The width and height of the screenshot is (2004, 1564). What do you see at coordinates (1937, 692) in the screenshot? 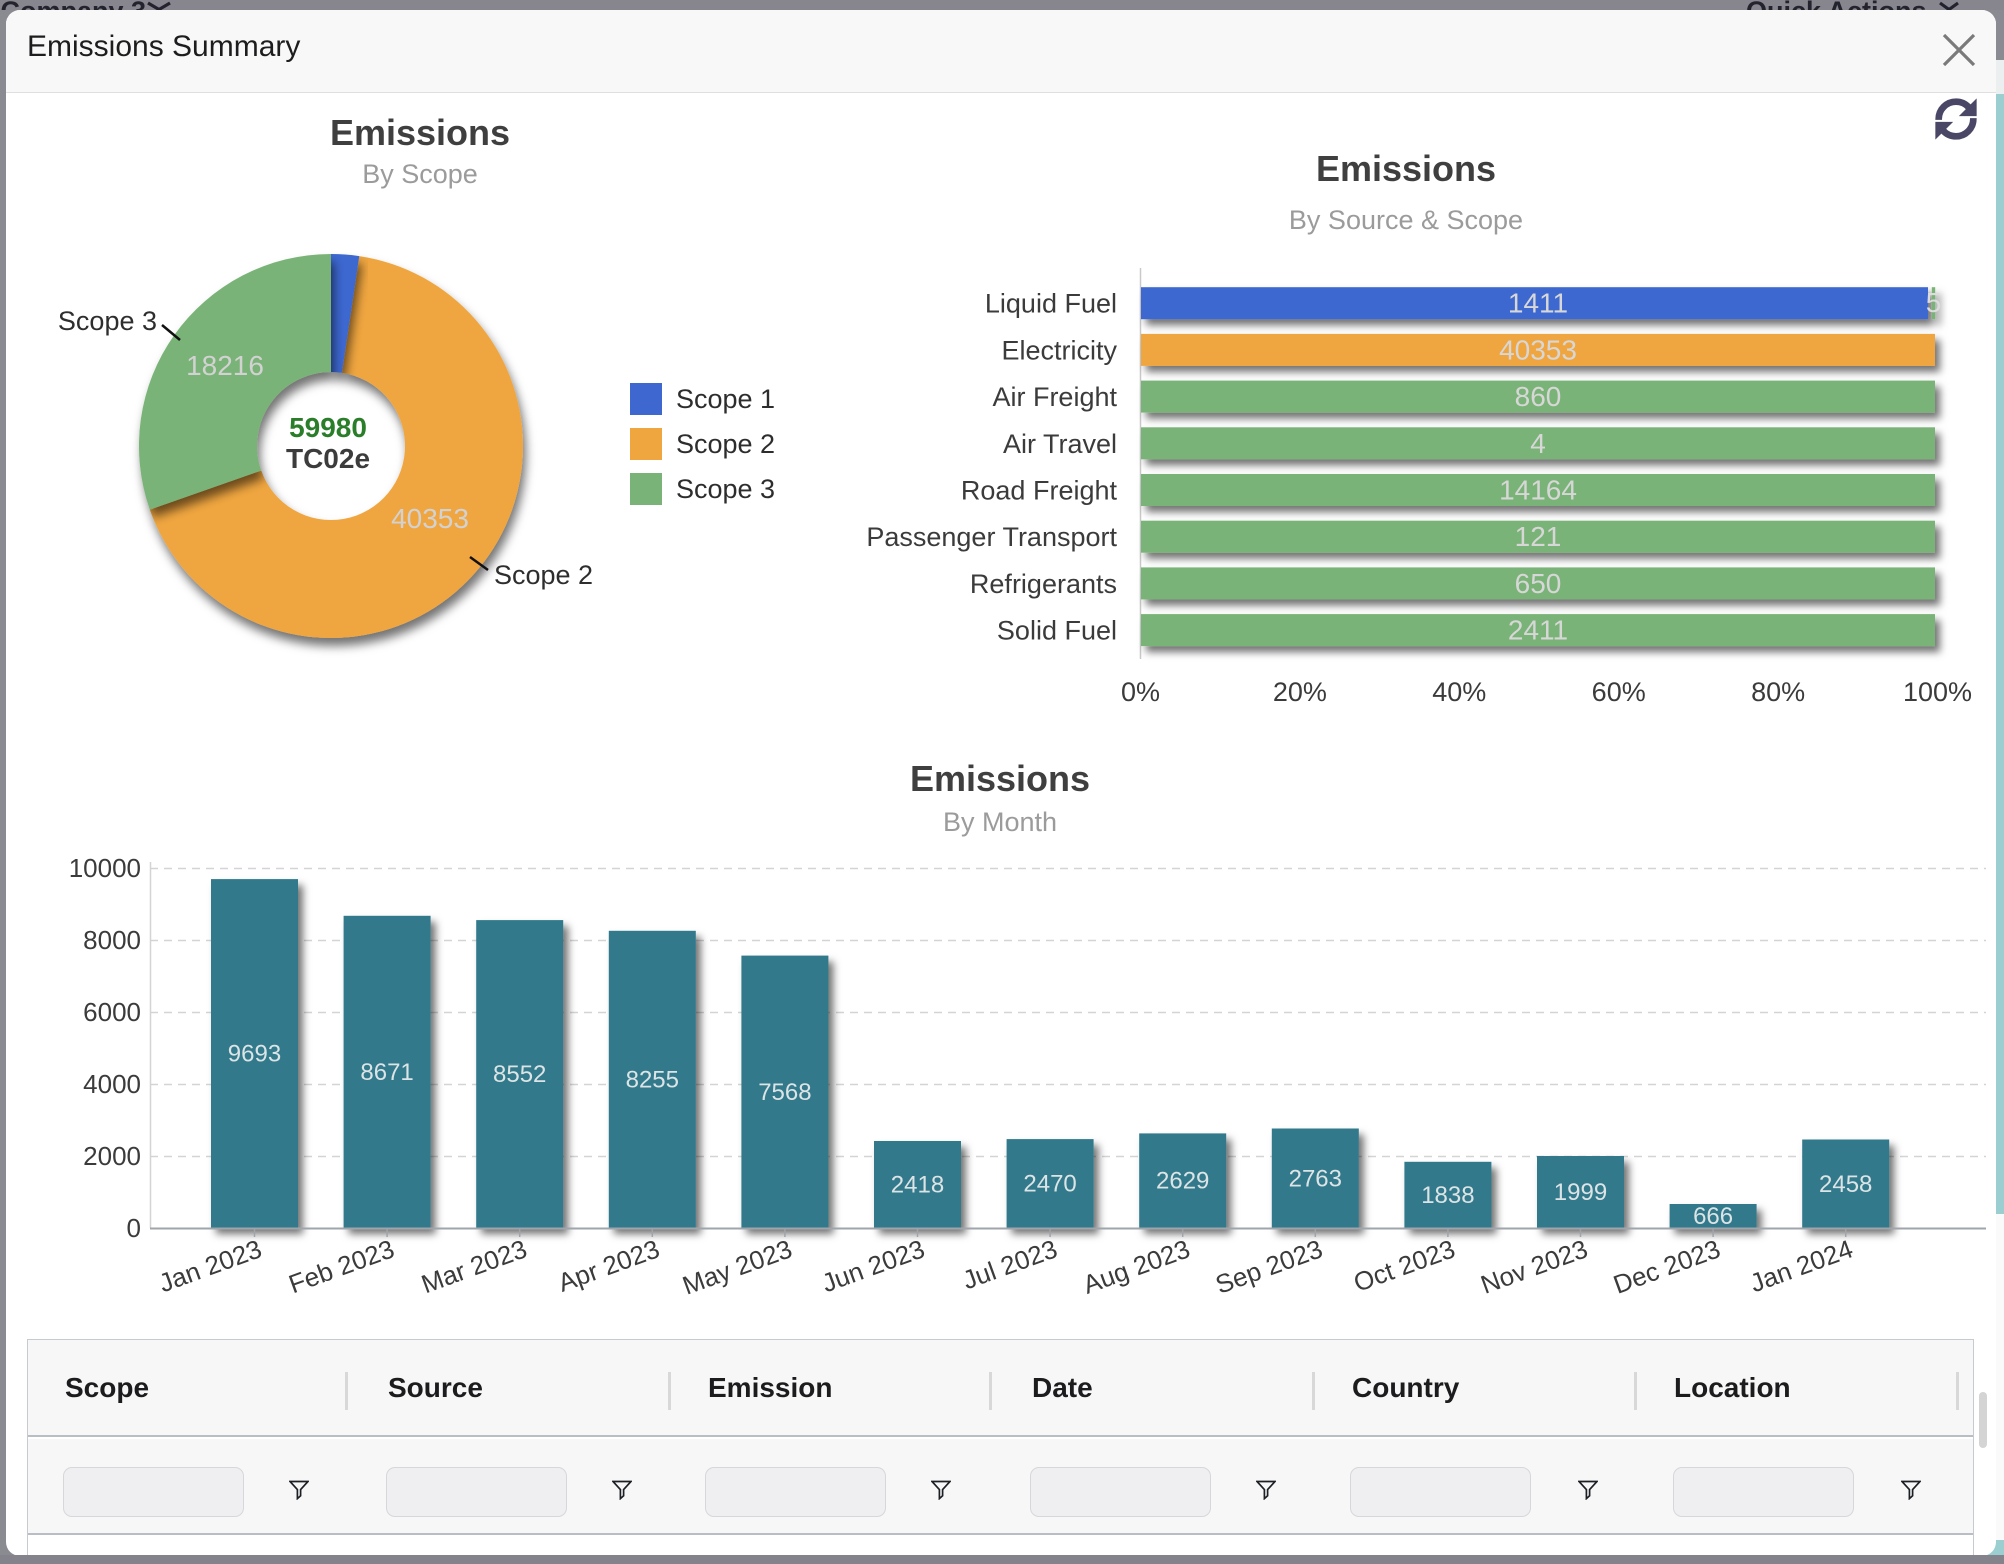
I see `svg-text: 100%` at bounding box center [1937, 692].